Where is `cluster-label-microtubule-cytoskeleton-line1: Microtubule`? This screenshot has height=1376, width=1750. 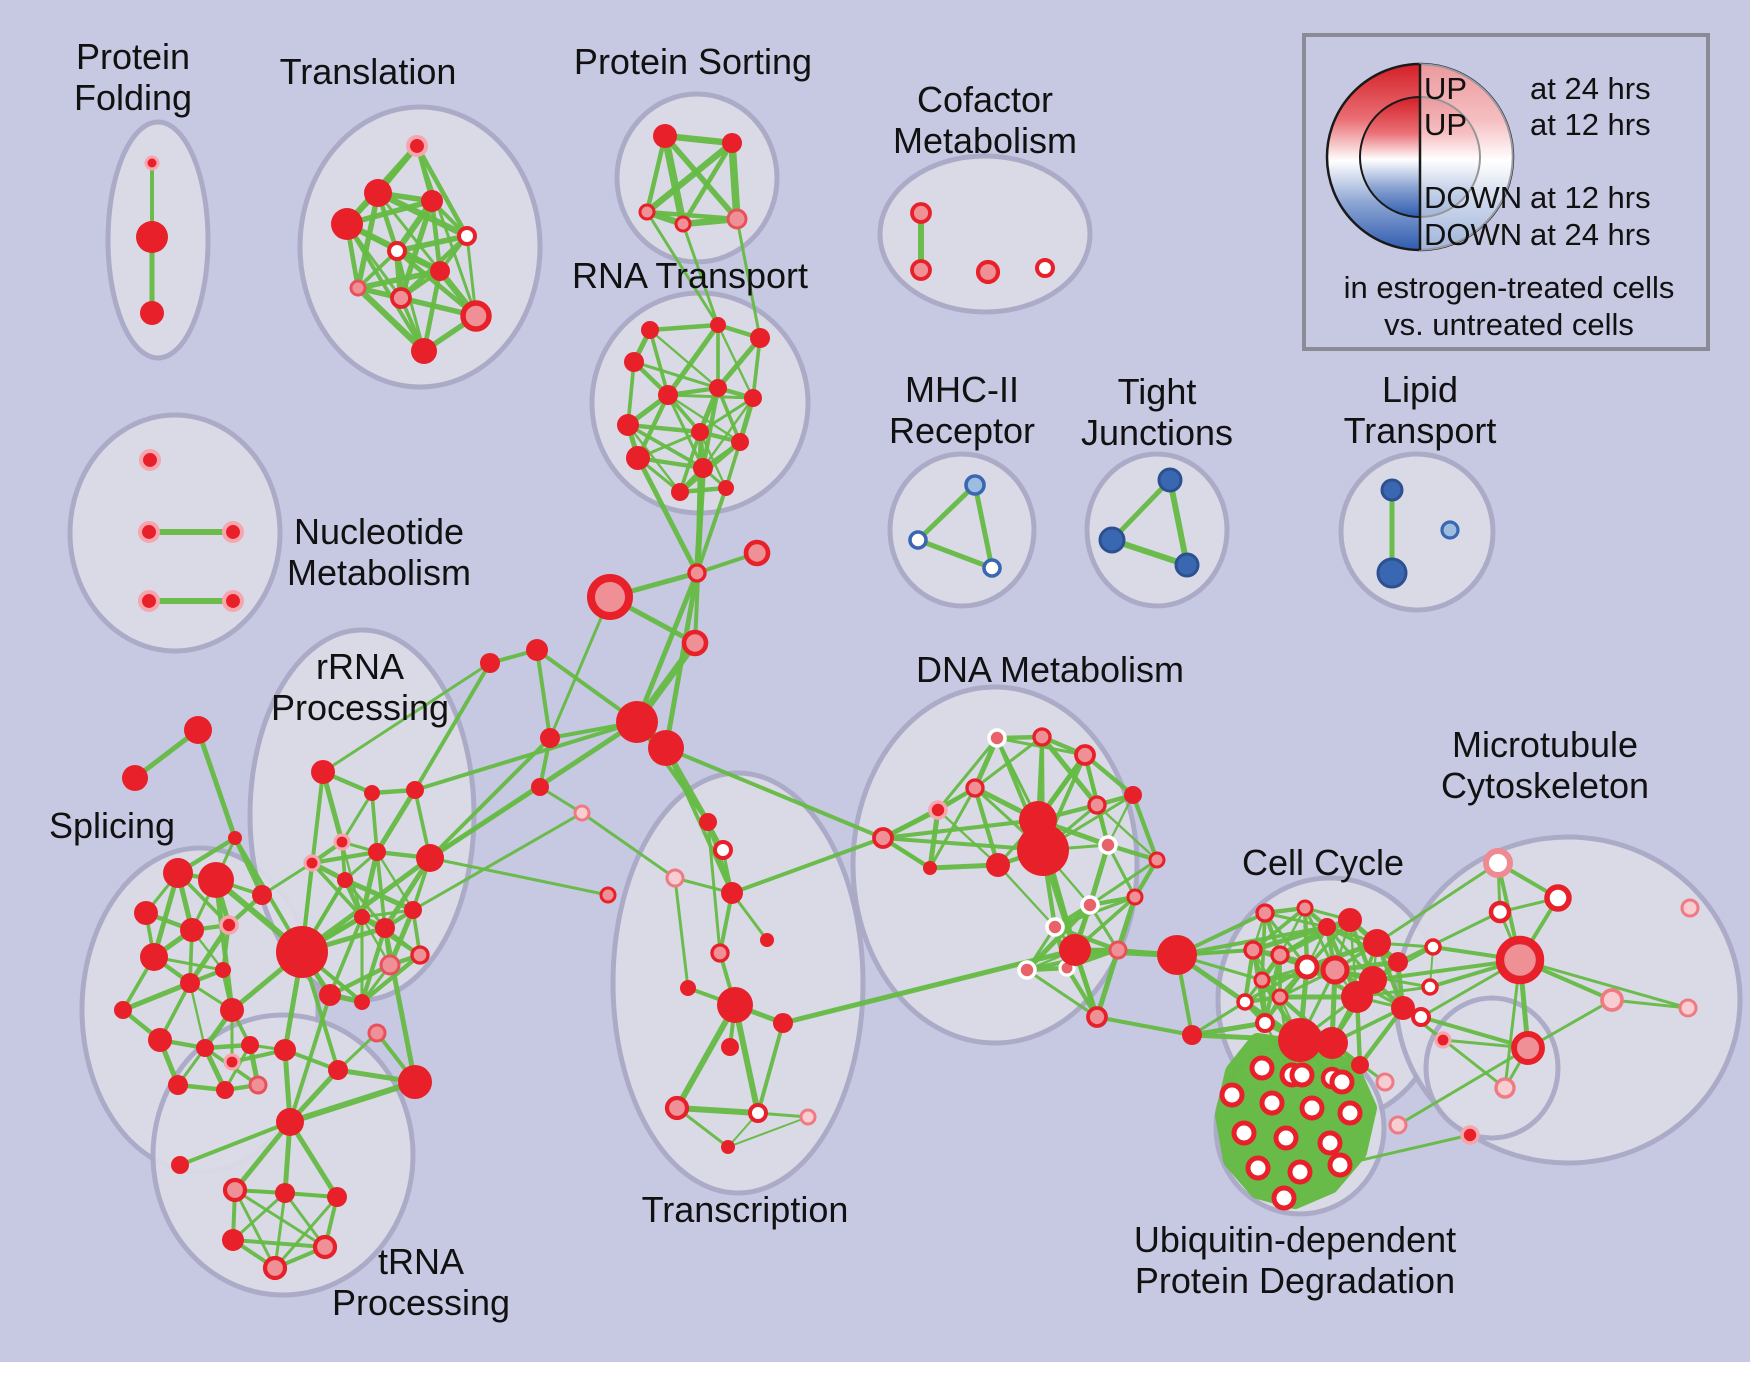 cluster-label-microtubule-cytoskeleton-line1: Microtubule is located at coordinates (1545, 744).